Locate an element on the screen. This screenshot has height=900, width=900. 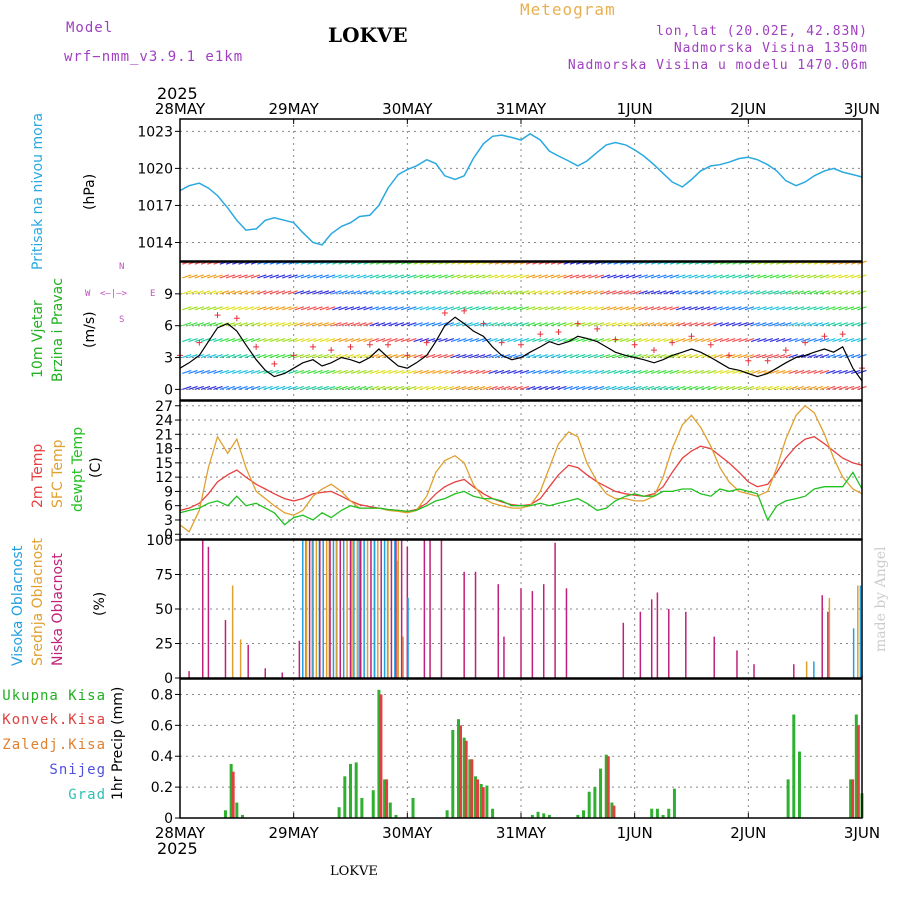
panel-frame is located at coordinates (521, 331).